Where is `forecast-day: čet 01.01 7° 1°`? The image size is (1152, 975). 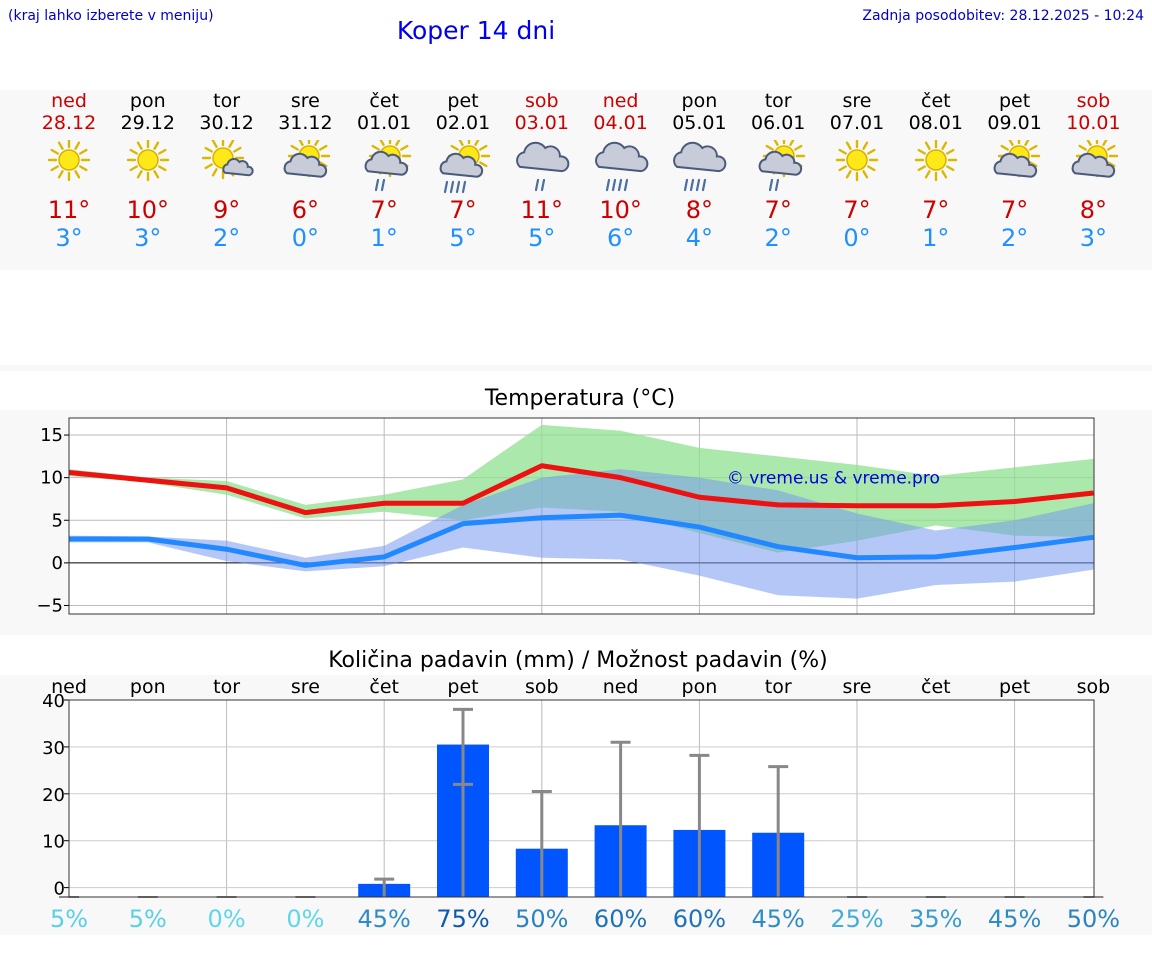 forecast-day: čet 01.01 7° 1° is located at coordinates (384, 171).